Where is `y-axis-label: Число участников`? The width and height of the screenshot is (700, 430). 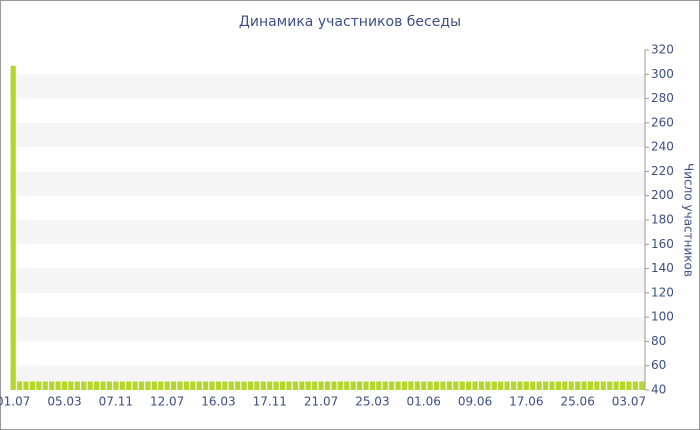 y-axis-label: Число участников is located at coordinates (689, 220).